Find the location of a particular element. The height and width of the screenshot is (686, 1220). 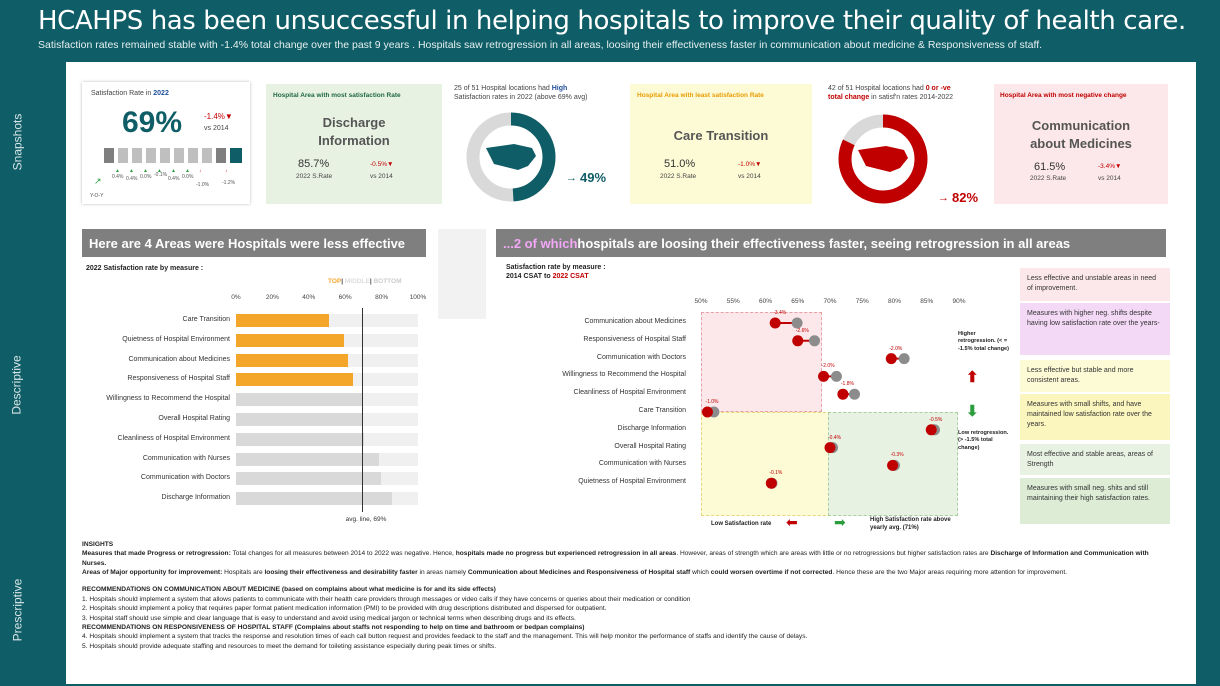

dot-category-label: Quietness of Hospital Environment is located at coordinates (632, 482).